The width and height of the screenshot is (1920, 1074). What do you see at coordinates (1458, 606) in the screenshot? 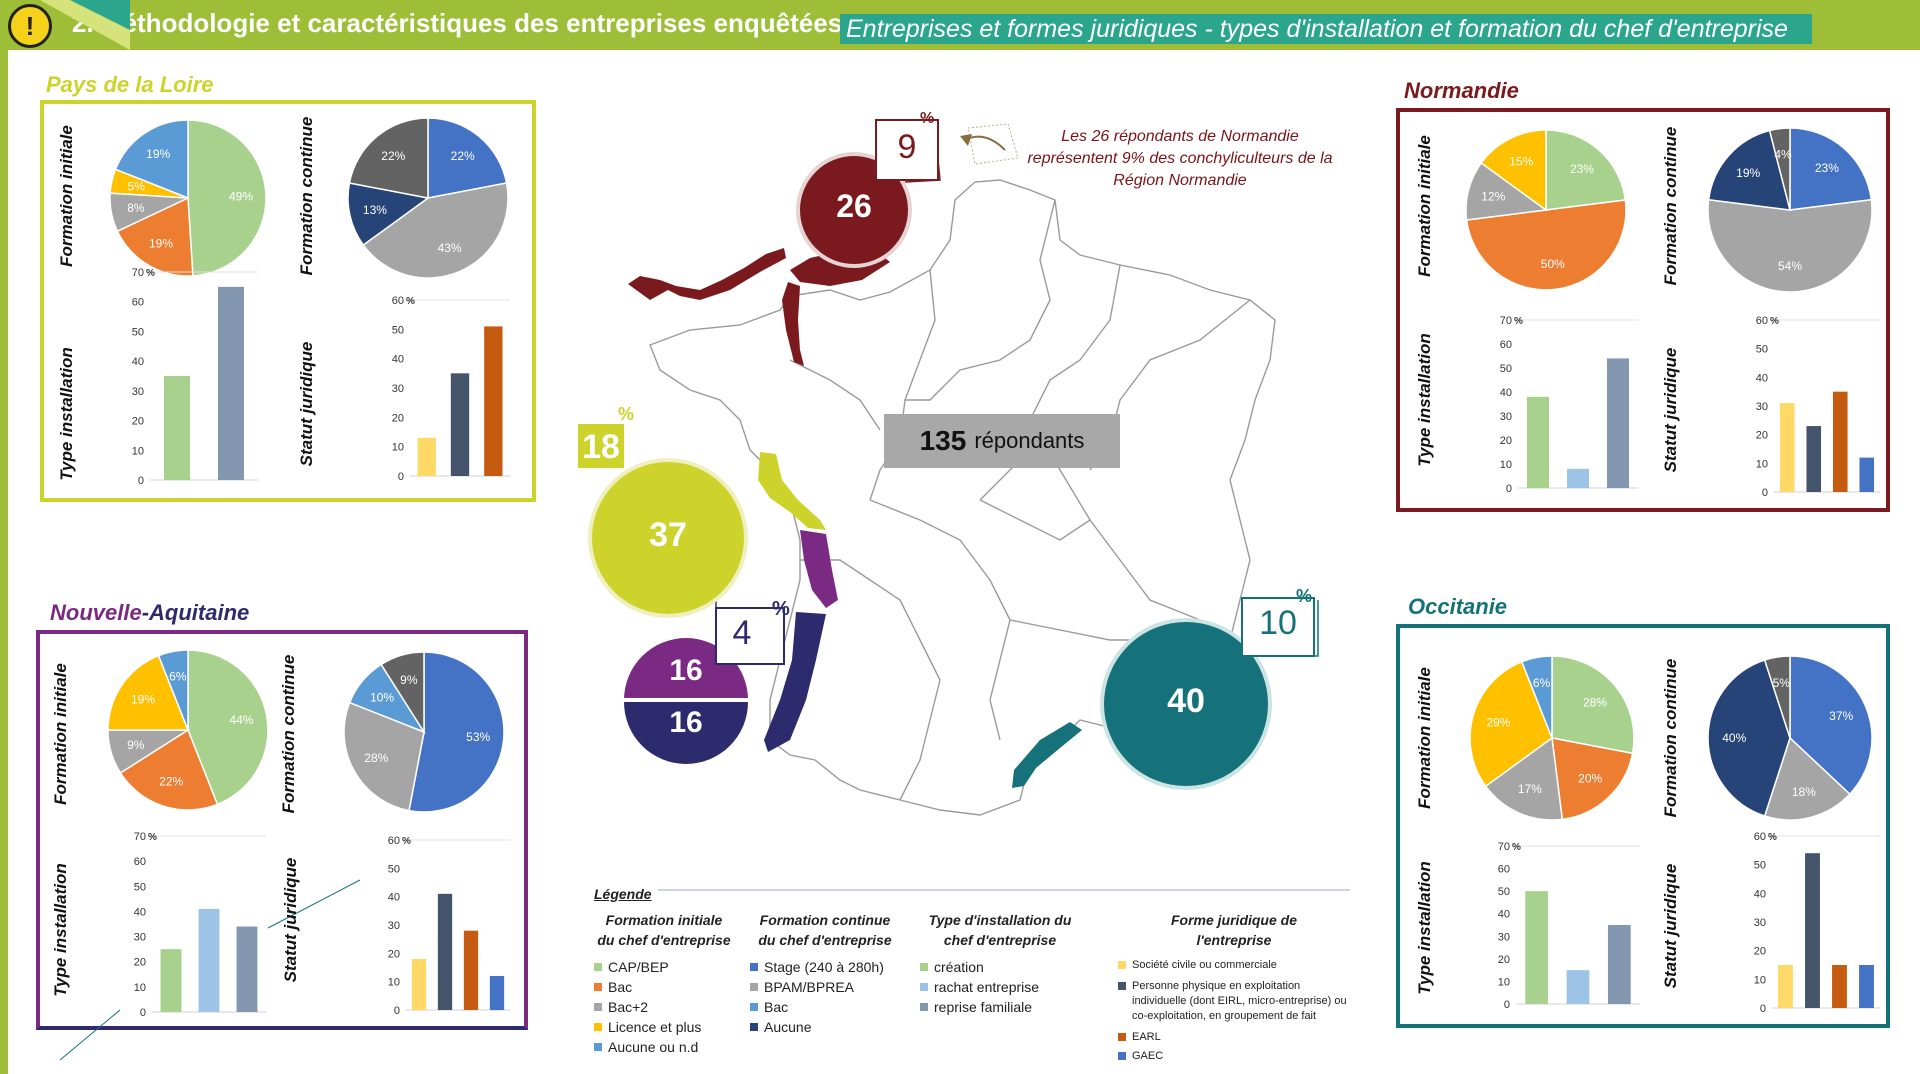
I see `region-title-occitanie: Occitanie` at bounding box center [1458, 606].